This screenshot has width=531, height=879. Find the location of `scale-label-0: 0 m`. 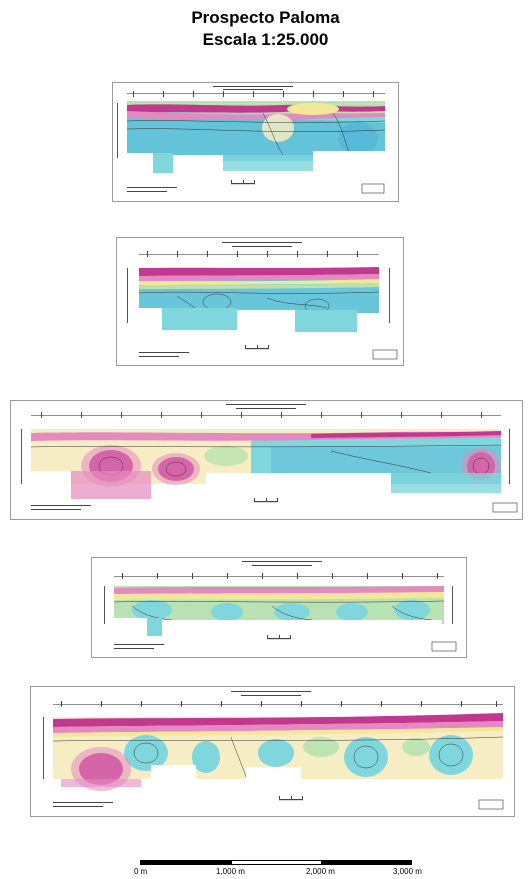

scale-label-0: 0 m is located at coordinates (141, 871).